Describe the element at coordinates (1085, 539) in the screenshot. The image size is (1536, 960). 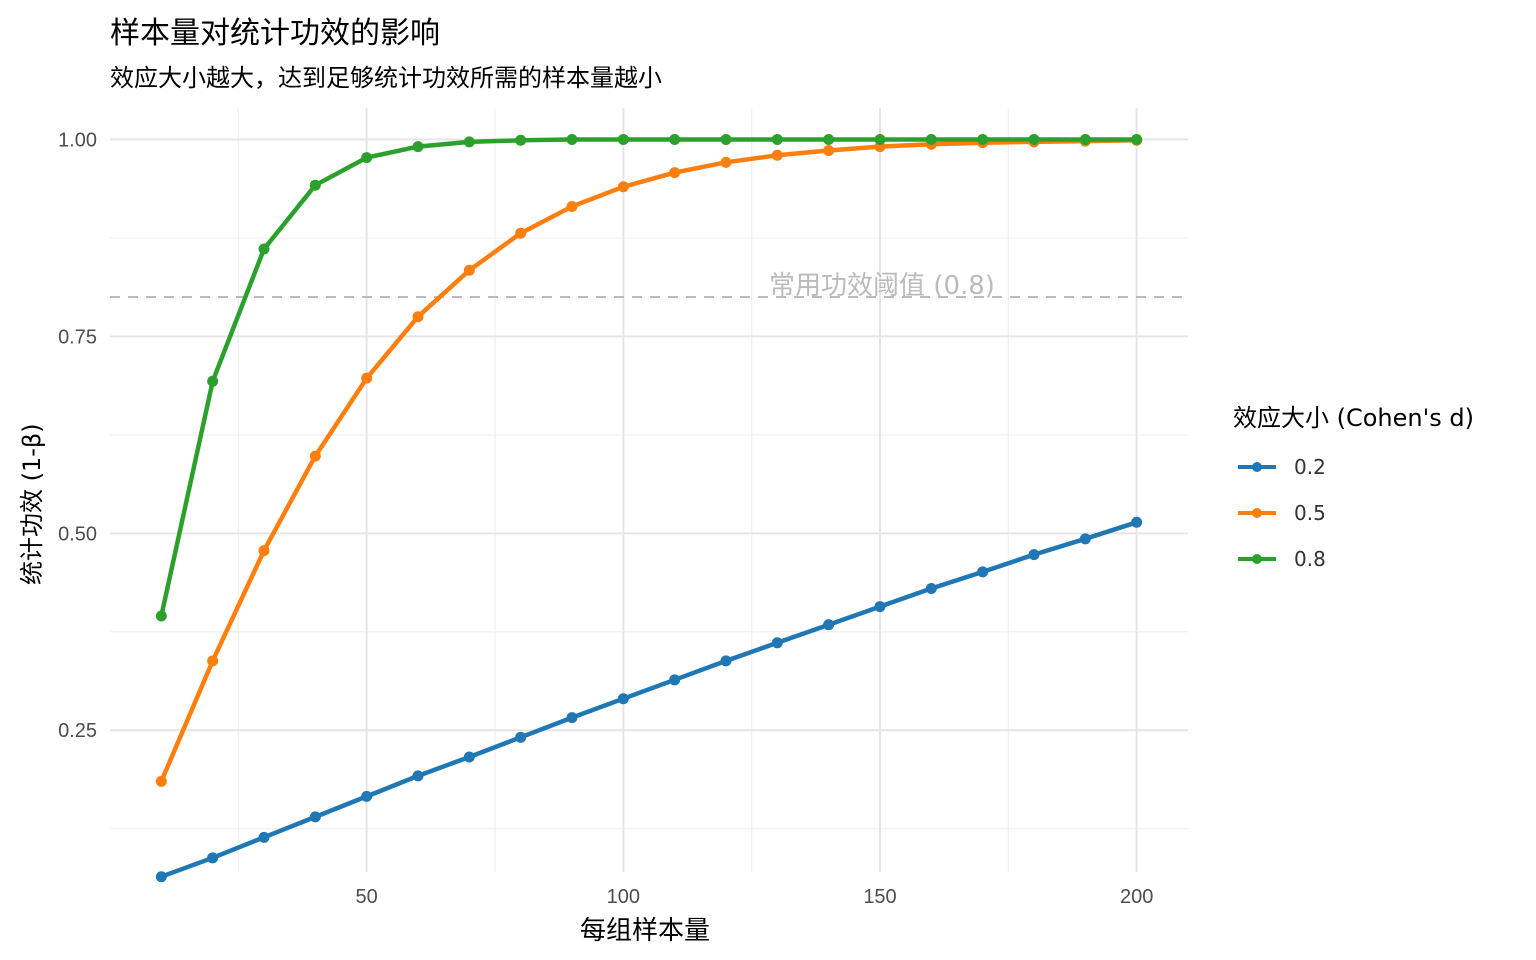
I see `point-0.2-190` at that location.